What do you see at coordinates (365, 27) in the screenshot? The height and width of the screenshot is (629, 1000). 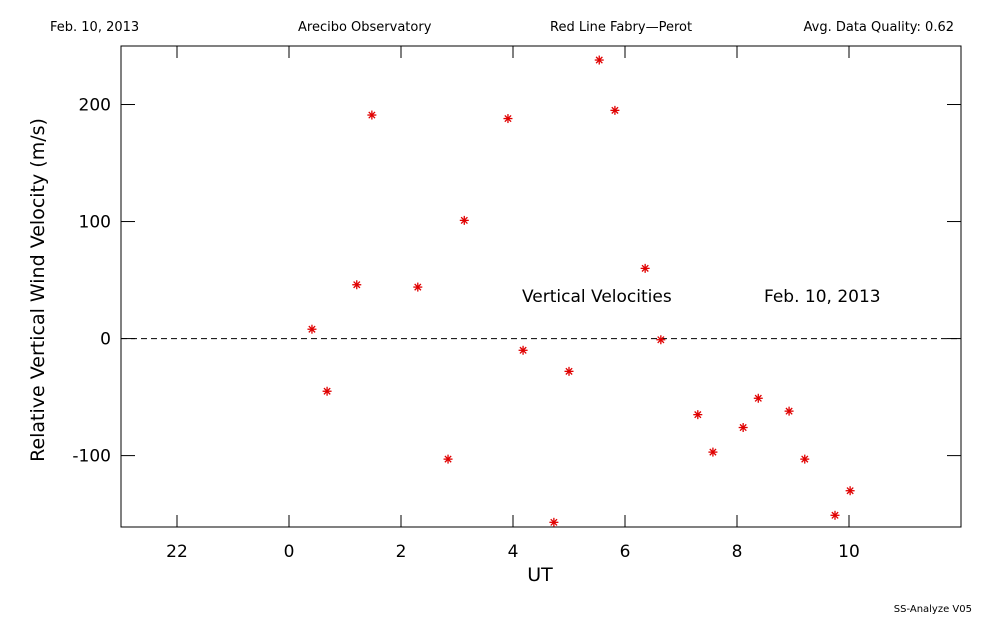 I see `header-site: Arecibo Observatory` at bounding box center [365, 27].